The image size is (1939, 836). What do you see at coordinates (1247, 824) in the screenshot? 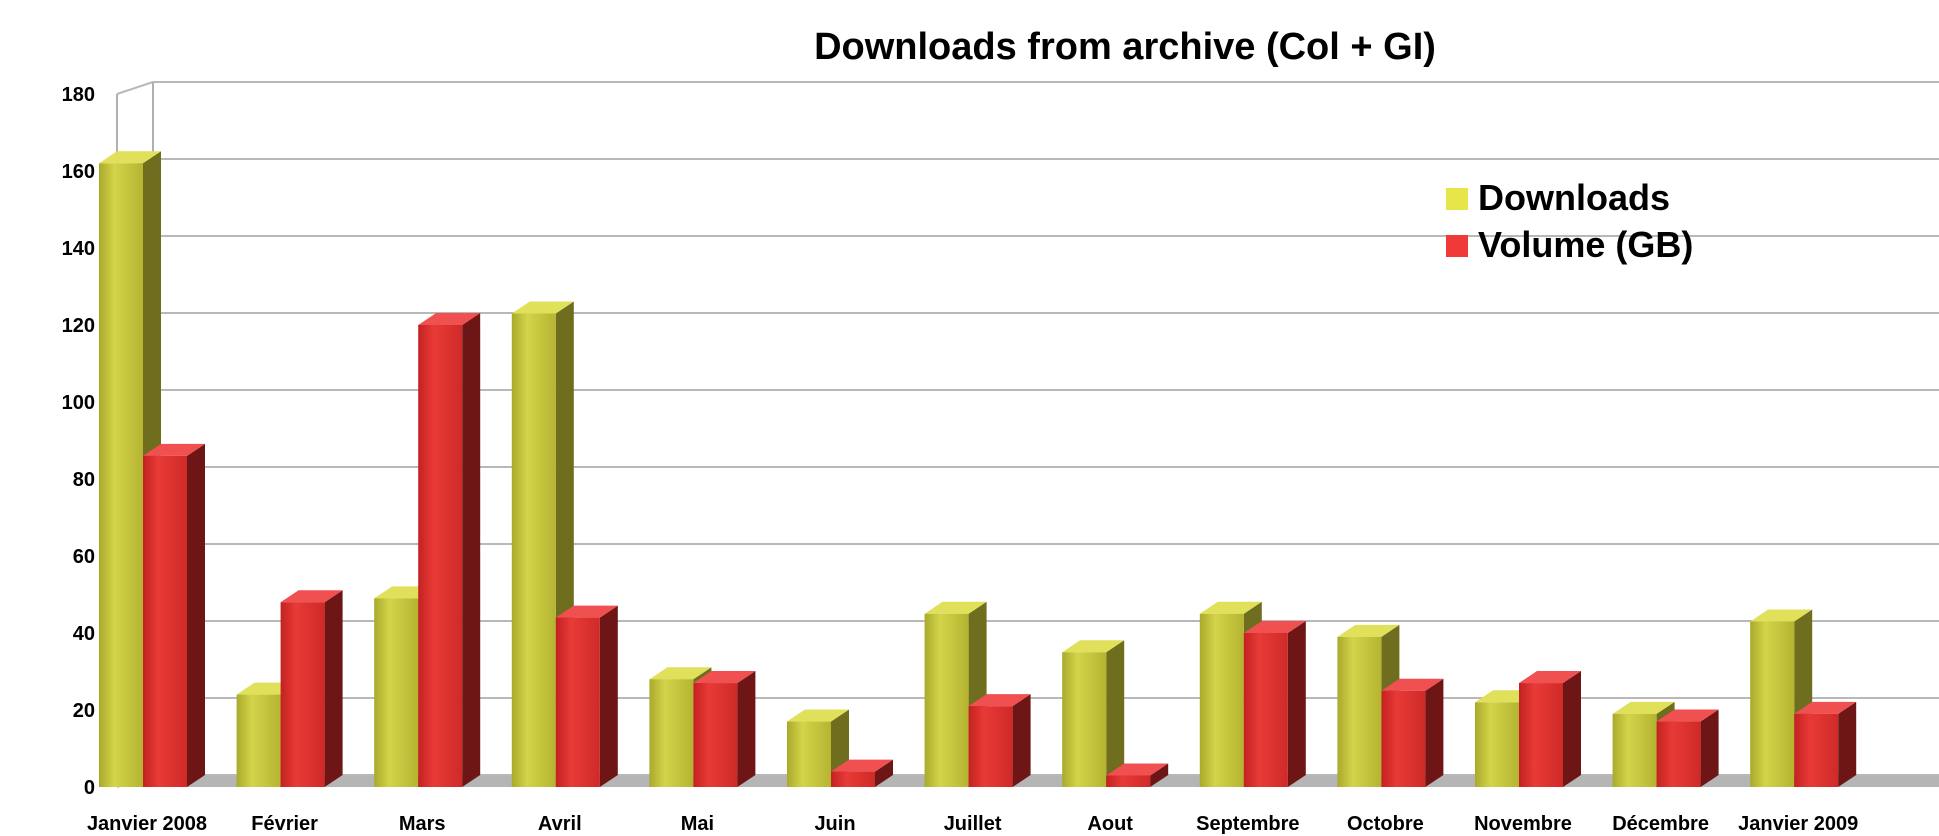
I see `x-tick-label: Septembre` at bounding box center [1247, 824].